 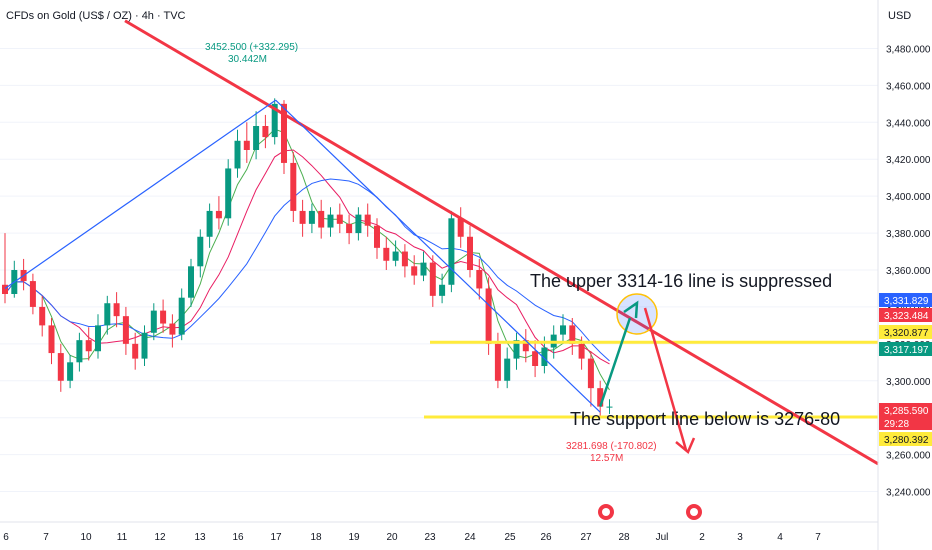 What do you see at coordinates (896, 424) in the screenshot?
I see `price-badge-label: 29:28` at bounding box center [896, 424].